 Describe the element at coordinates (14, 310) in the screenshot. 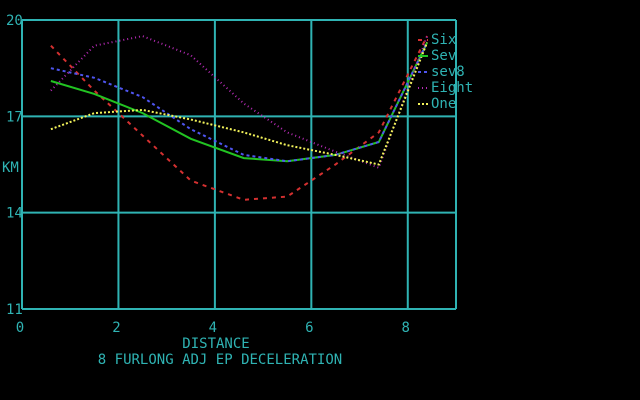

I see `y-tick-label: 11` at that location.